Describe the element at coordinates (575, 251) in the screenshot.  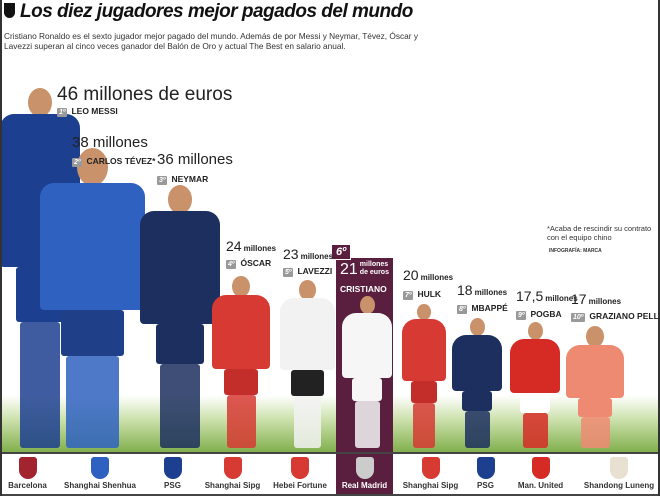
I see `credit: INFOGRAFÍA: MARCA` at that location.